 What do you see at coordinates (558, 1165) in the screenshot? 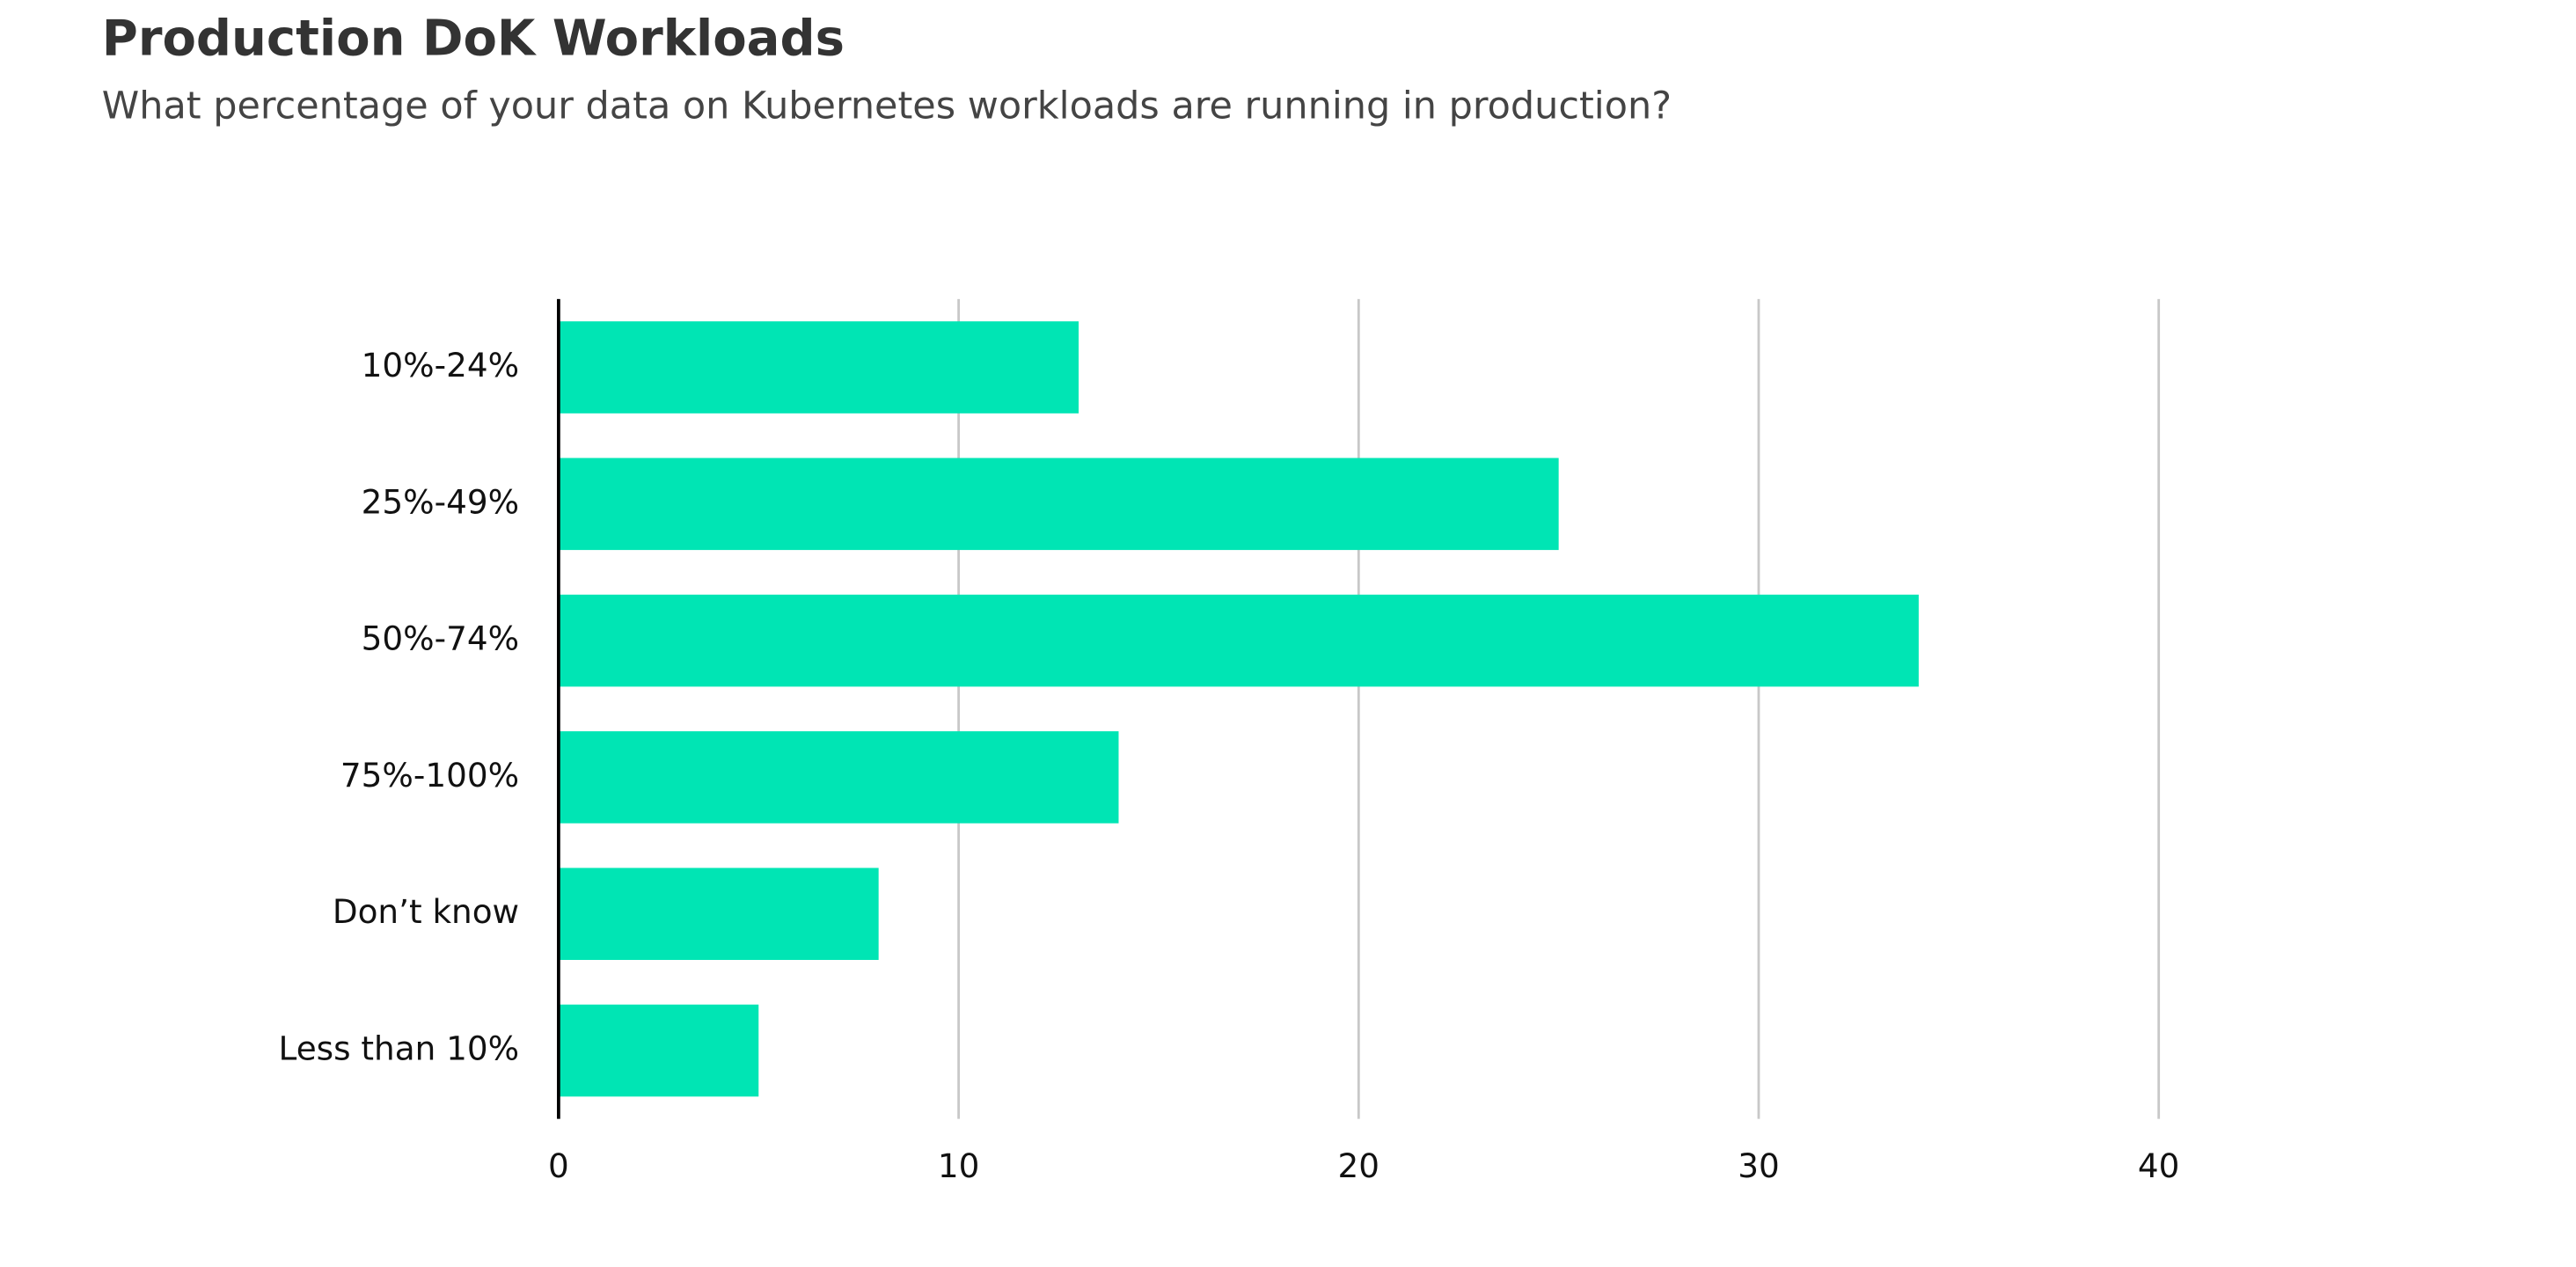
I see `x-tick-label: 0` at bounding box center [558, 1165].